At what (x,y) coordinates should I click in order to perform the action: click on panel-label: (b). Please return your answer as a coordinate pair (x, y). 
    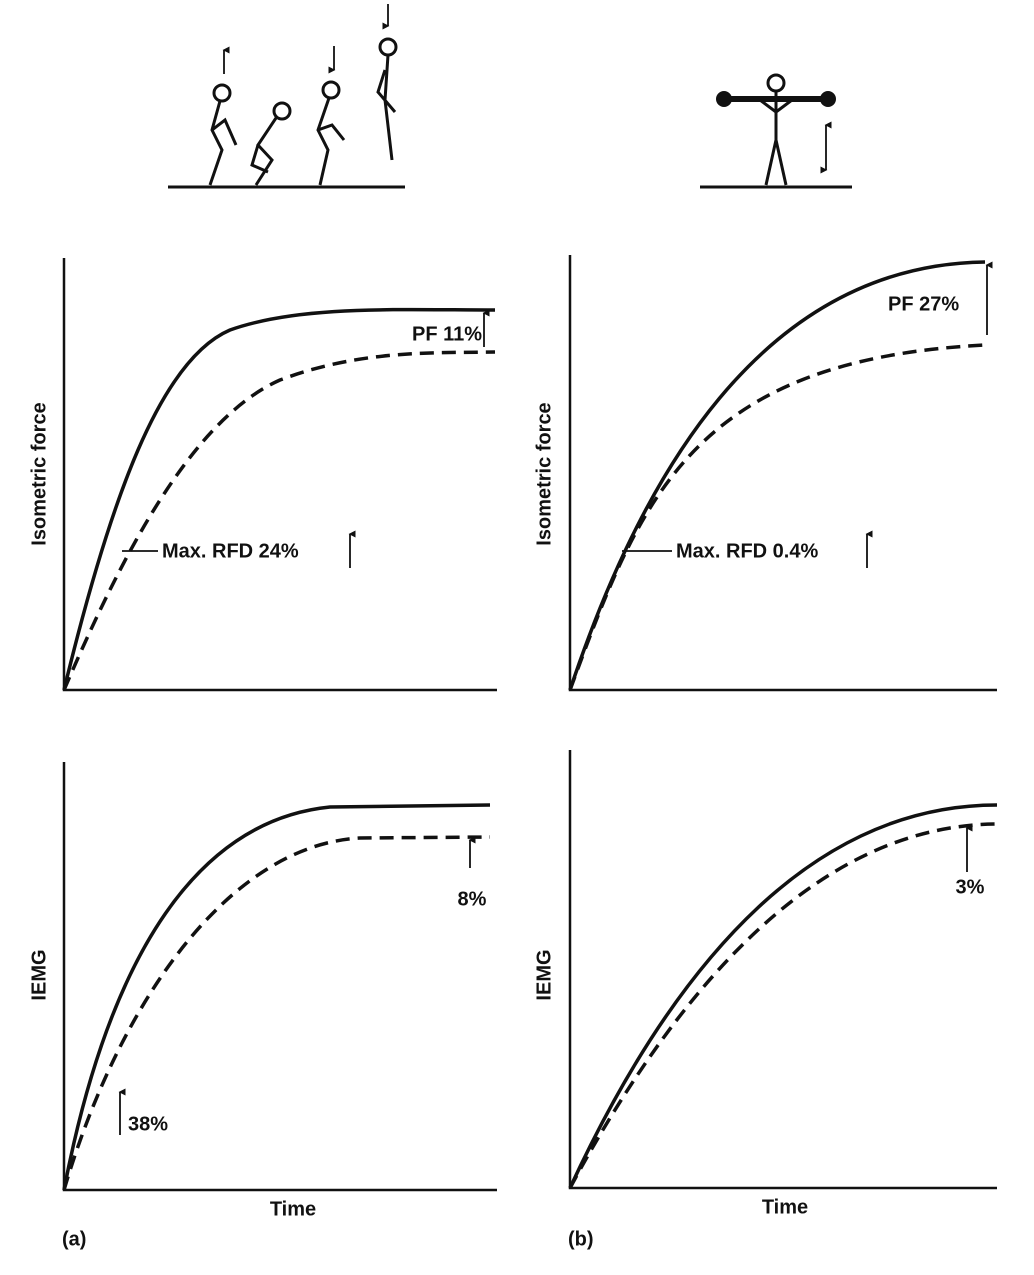
    Looking at the image, I should click on (581, 1239).